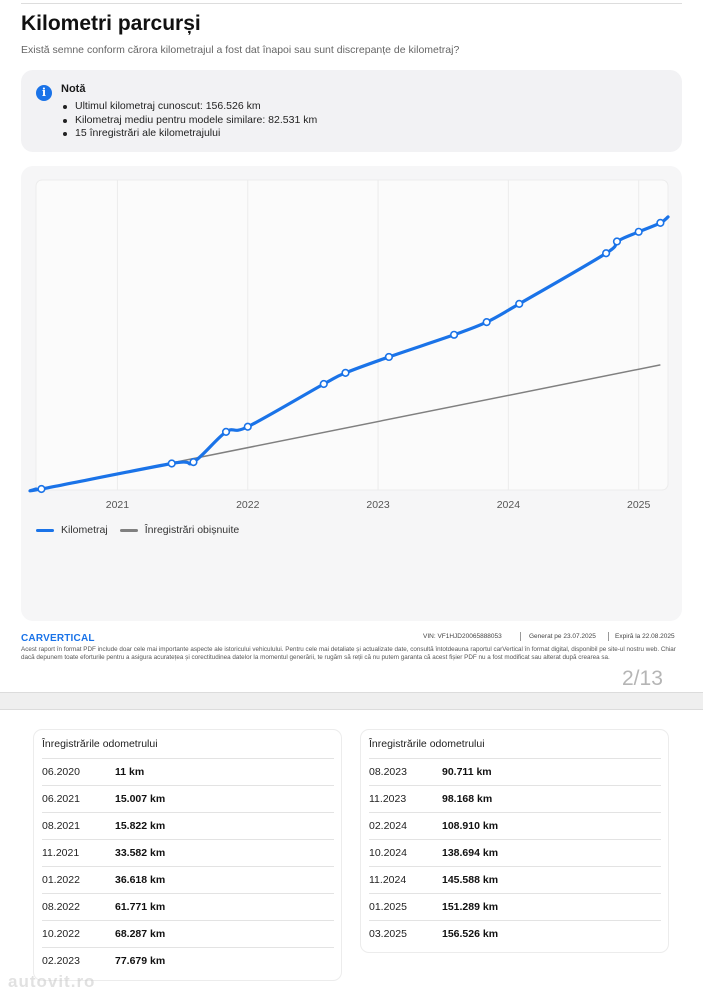 The height and width of the screenshot is (1000, 703). I want to click on chart-legend: Kilometraj Înregistrări obișnuite, so click(143, 530).